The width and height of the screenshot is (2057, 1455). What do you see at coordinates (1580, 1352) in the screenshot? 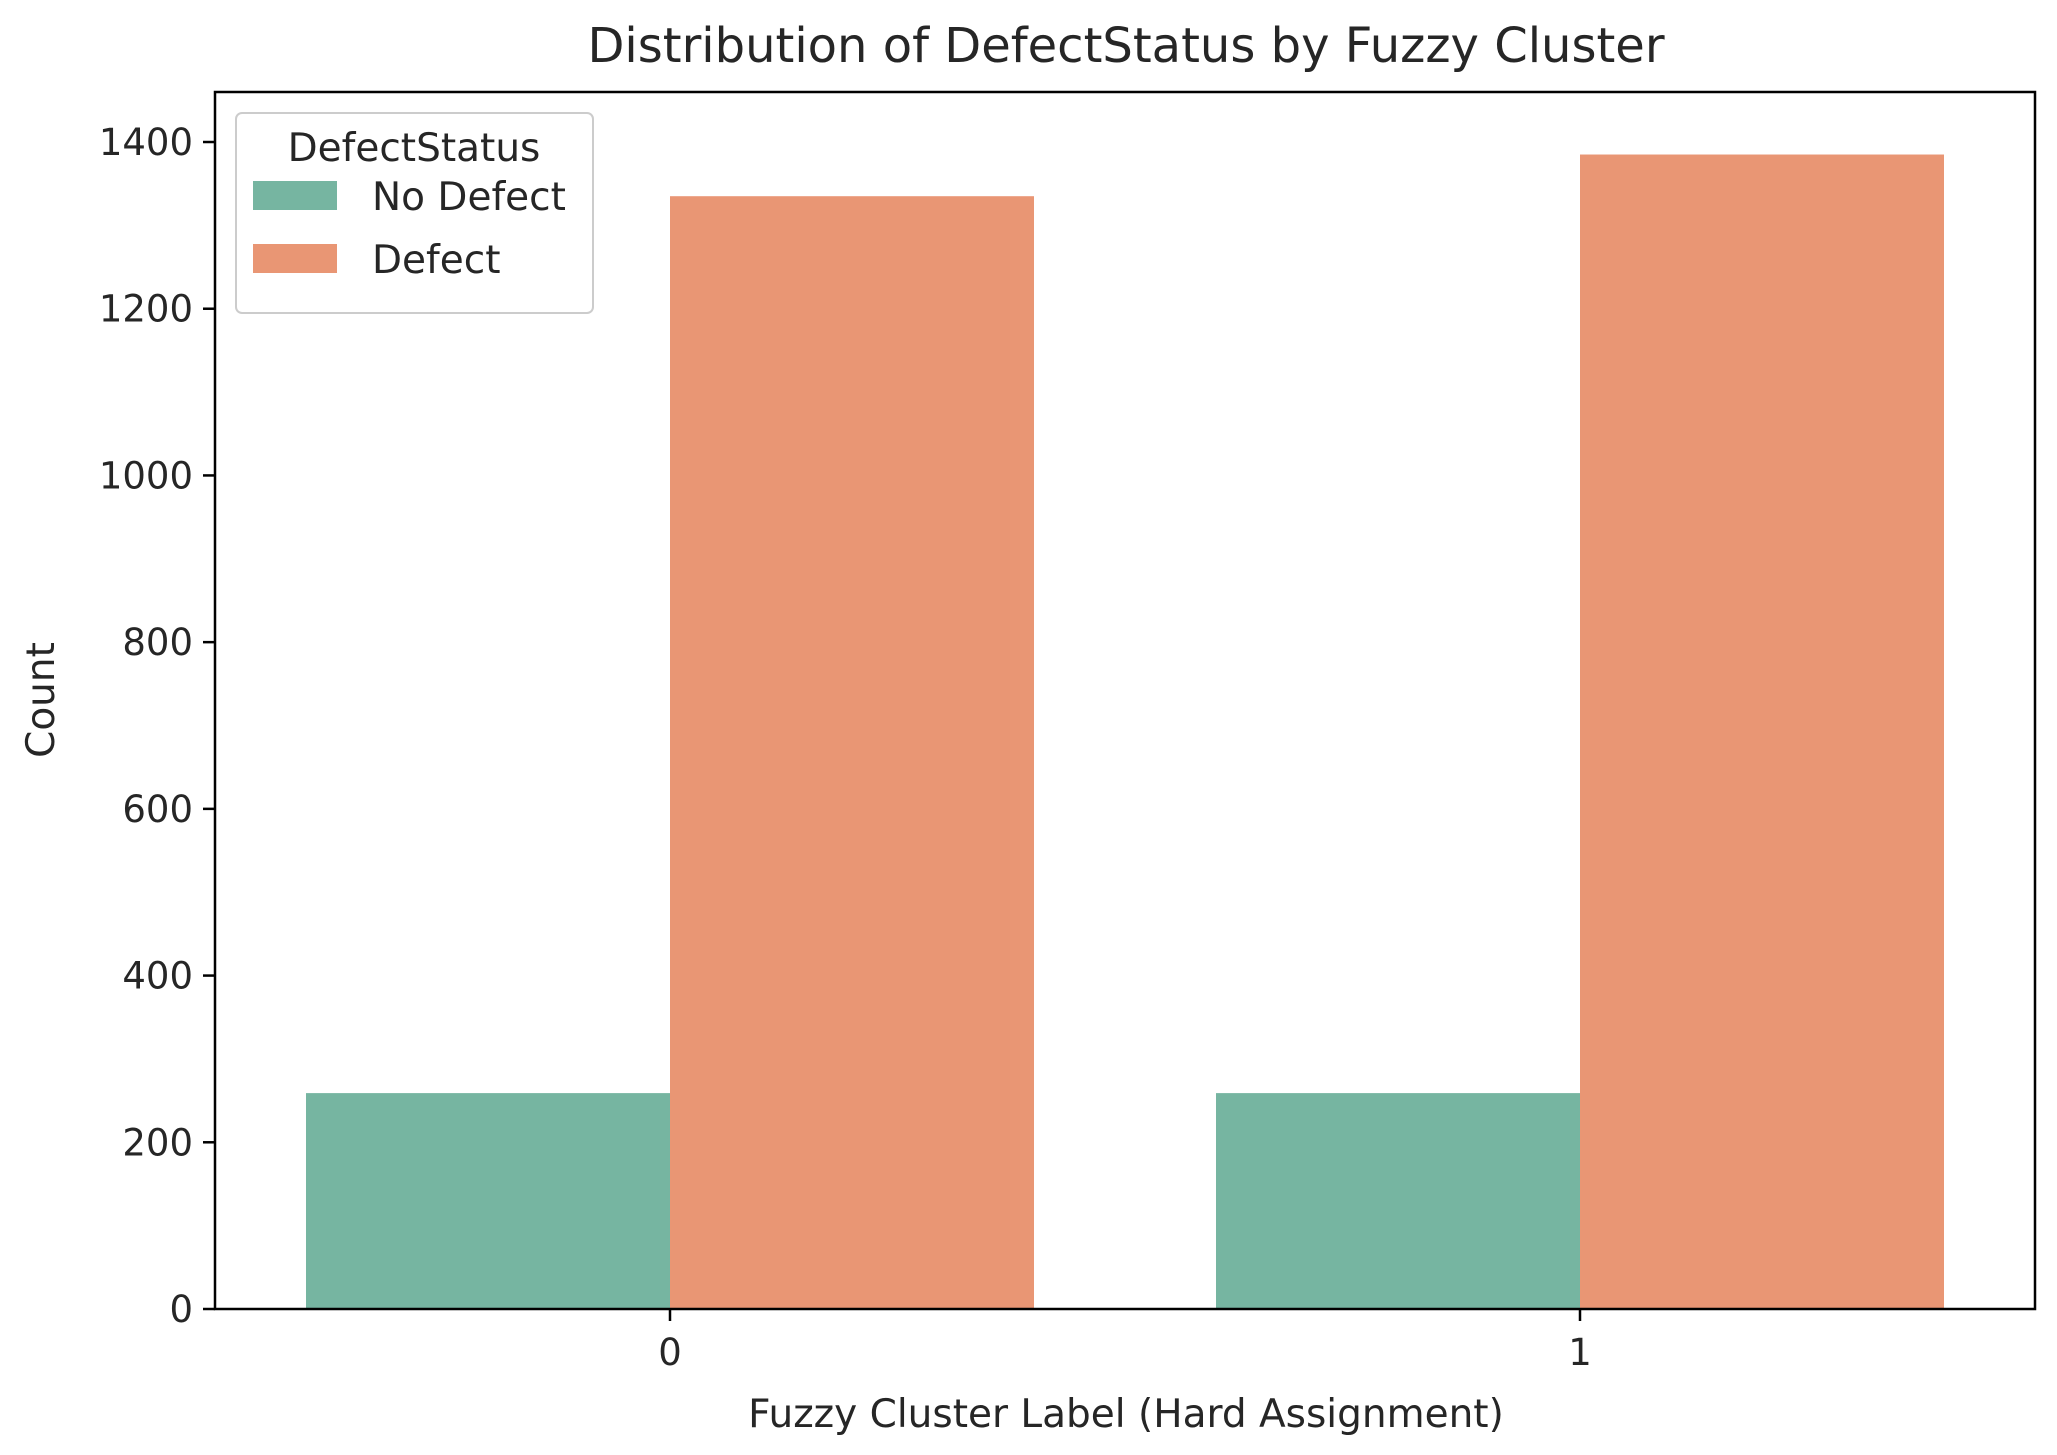
I see `x-tick-label: 1` at bounding box center [1580, 1352].